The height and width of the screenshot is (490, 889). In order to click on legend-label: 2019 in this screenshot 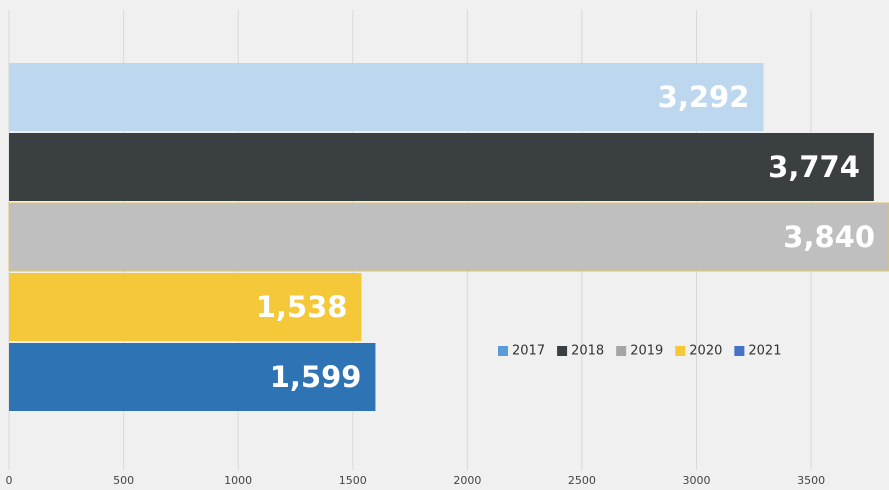, I will do `click(646, 351)`.